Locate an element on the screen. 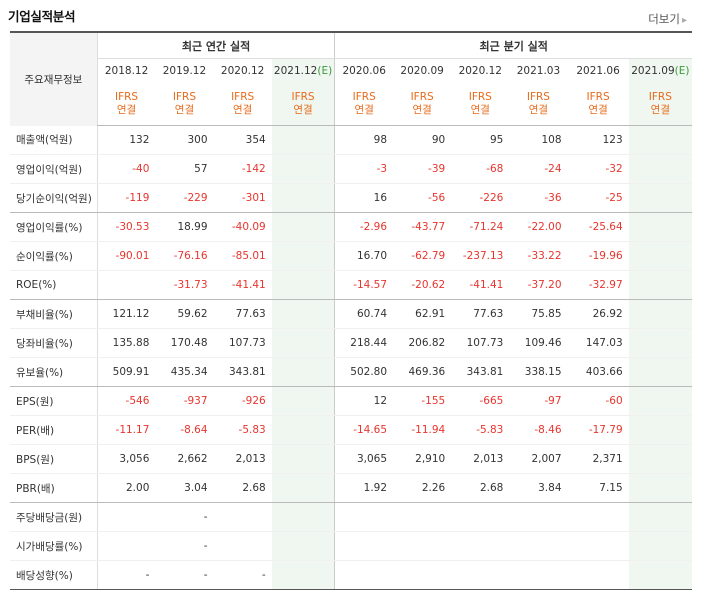 The height and width of the screenshot is (593, 701). table-cell: -17.79 is located at coordinates (598, 430).